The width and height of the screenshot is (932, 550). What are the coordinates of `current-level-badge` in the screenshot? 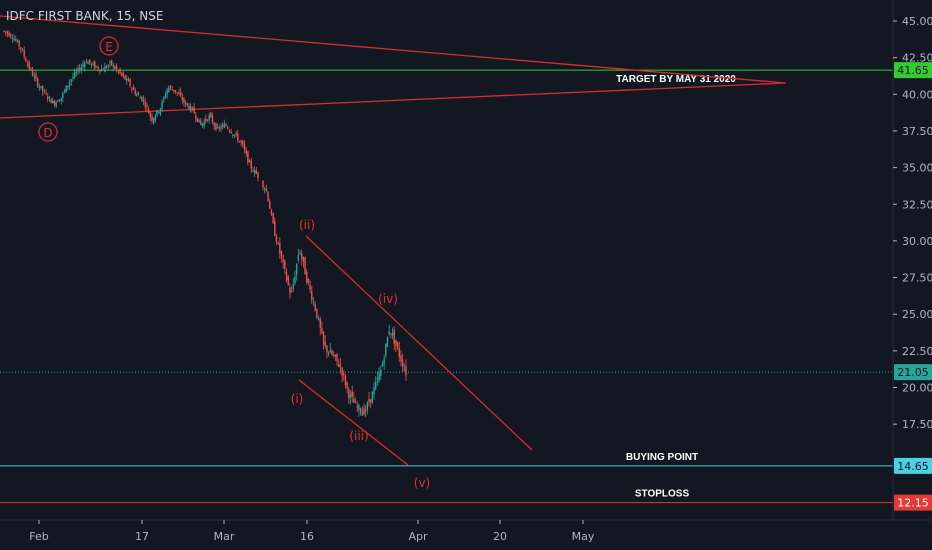 It's located at (913, 372).